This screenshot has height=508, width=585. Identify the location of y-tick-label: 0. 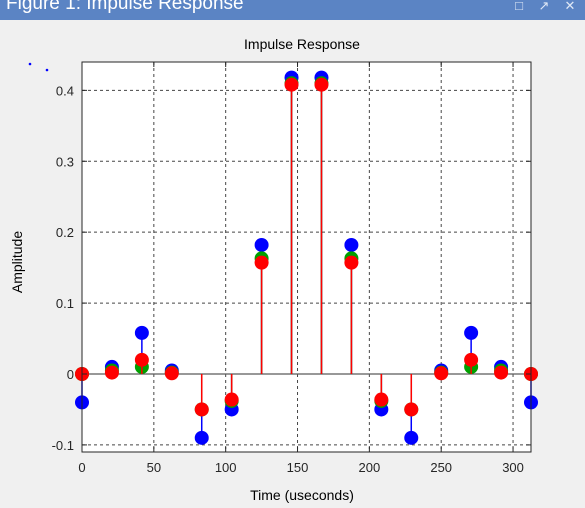
(70, 374).